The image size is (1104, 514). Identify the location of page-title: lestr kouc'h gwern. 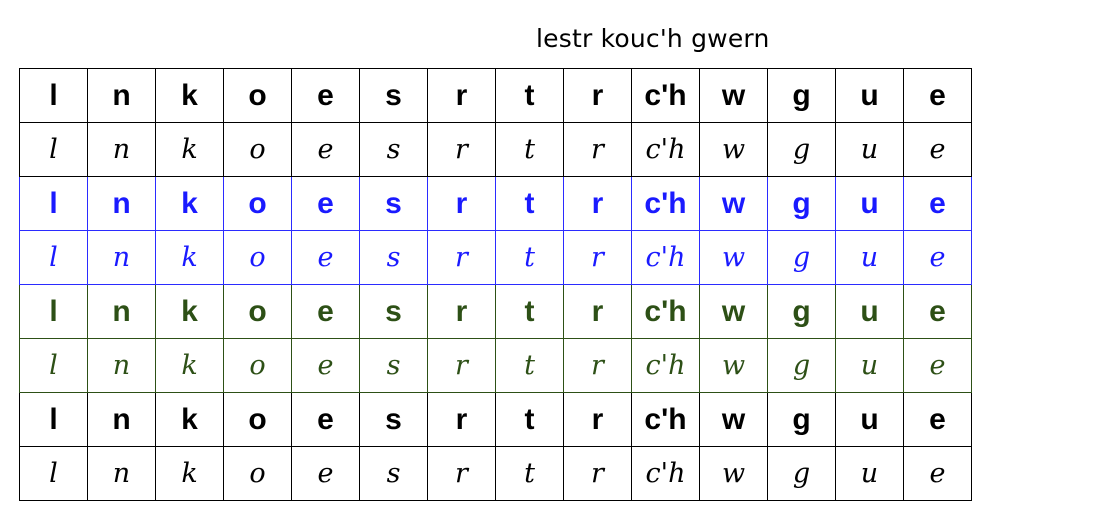
(653, 38).